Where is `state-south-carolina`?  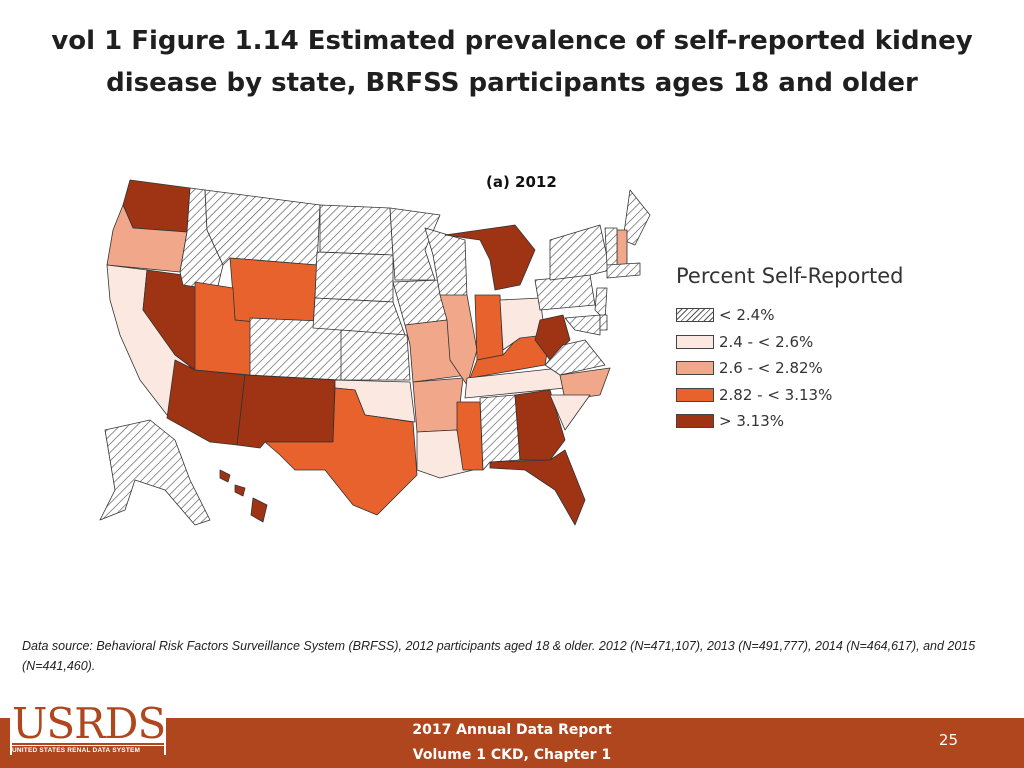
state-south-carolina is located at coordinates (570, 412).